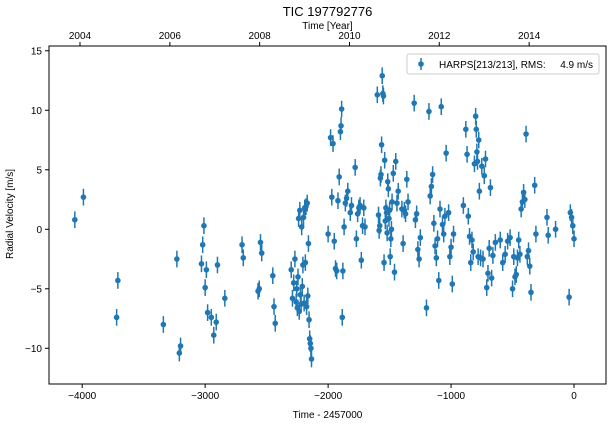 The height and width of the screenshot is (425, 613). What do you see at coordinates (328, 11) in the screenshot?
I see `chart-title: TIC 197792776` at bounding box center [328, 11].